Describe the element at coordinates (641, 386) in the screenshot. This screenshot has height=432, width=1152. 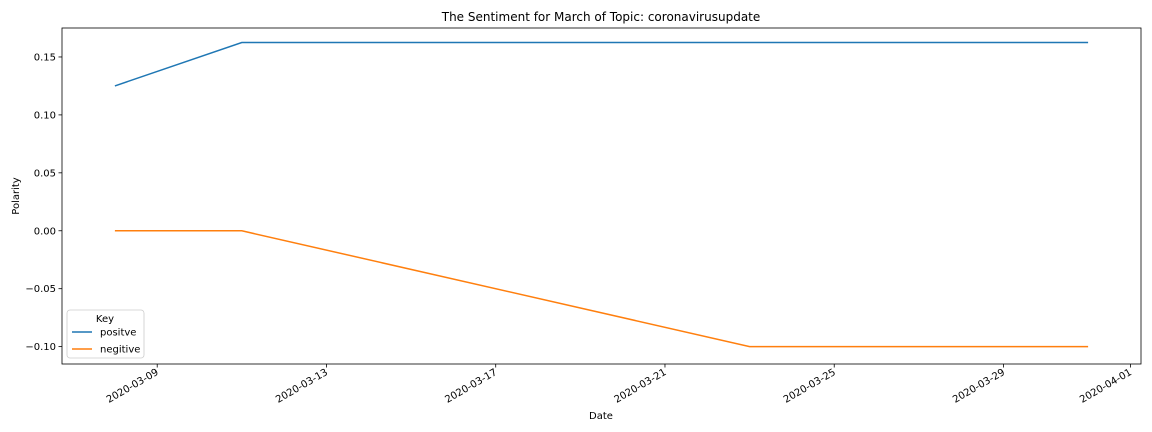
I see `x-tick-label: 2020-03-21` at that location.